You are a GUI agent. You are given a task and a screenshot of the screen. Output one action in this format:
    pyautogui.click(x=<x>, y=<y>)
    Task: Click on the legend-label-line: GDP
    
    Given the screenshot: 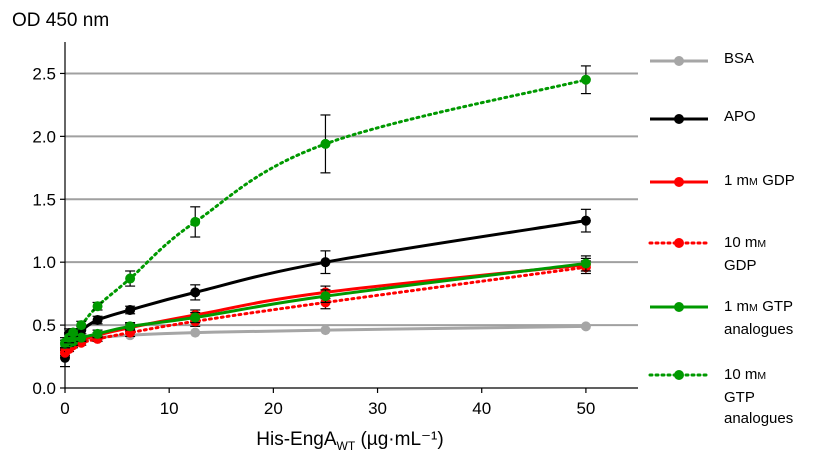 What is the action you would take?
    pyautogui.click(x=740, y=265)
    